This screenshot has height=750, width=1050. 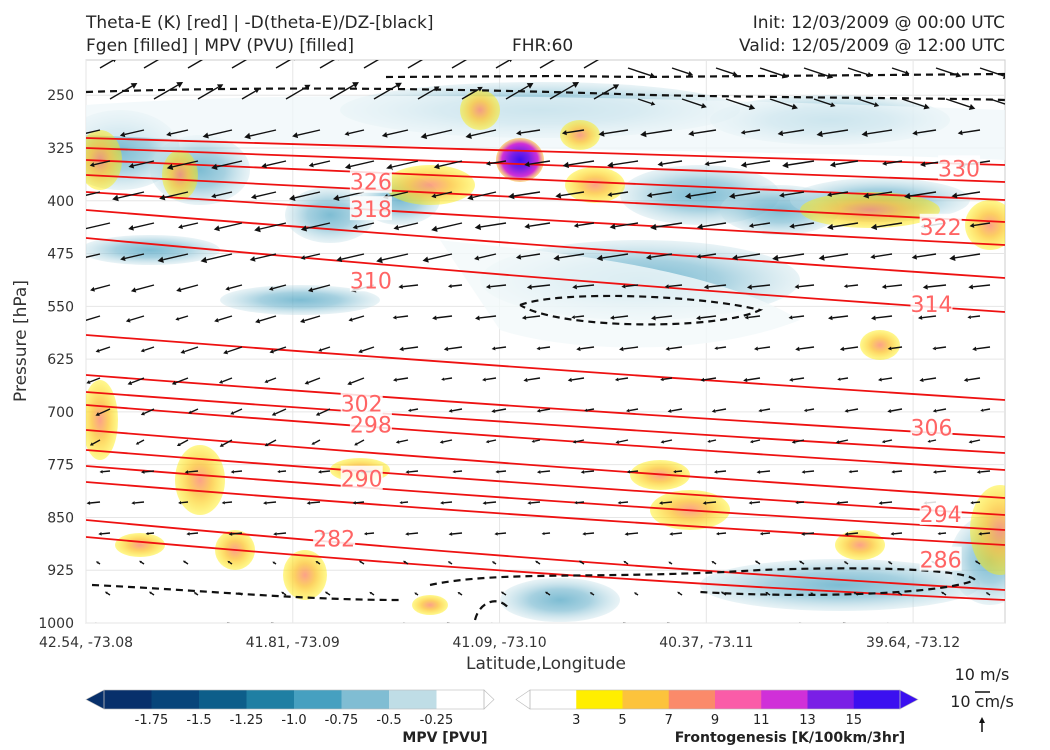 What do you see at coordinates (872, 46) in the screenshot?
I see `valid-time: Valid: 12/05/2009 @ 12:00 UTC` at bounding box center [872, 46].